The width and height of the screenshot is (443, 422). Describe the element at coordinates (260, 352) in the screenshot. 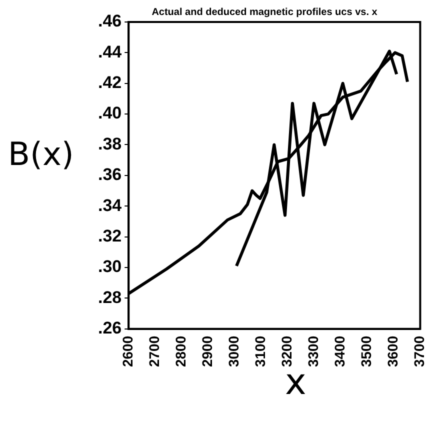

I see `x-tick-label: 3100` at that location.